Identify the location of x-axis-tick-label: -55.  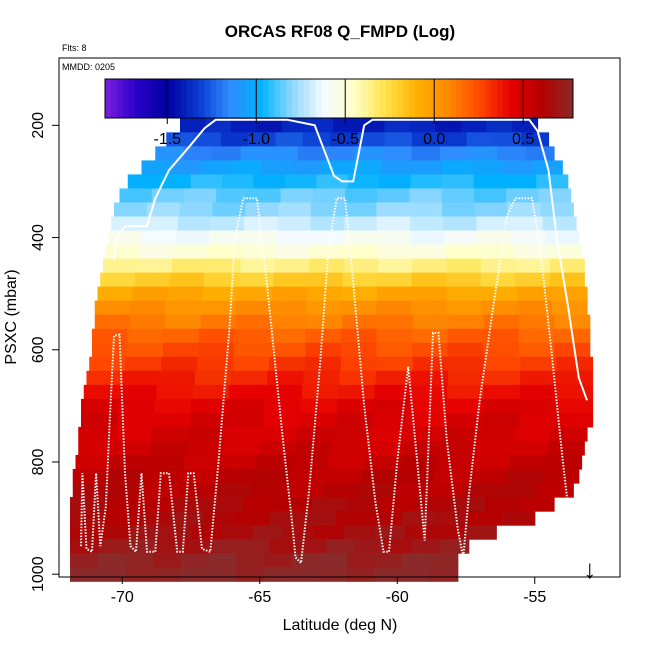
(534, 597).